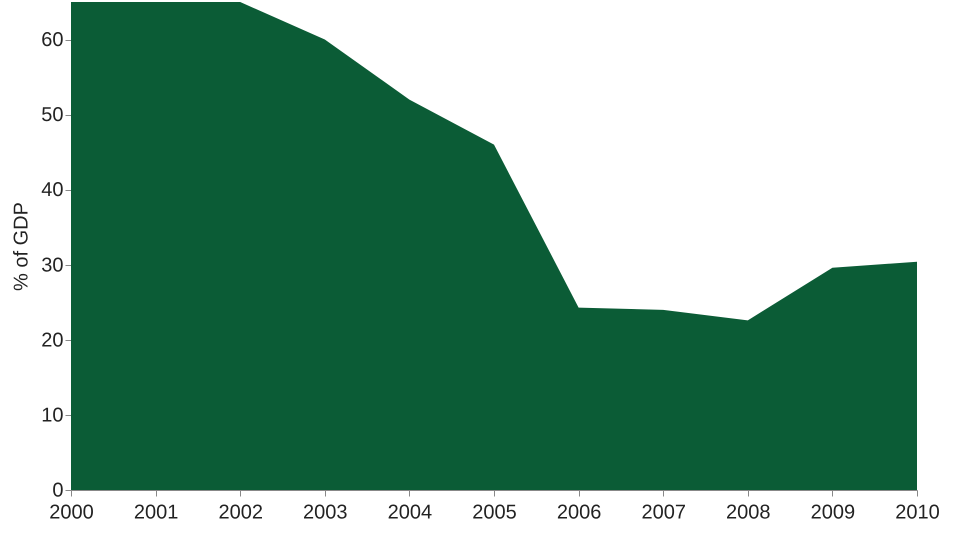  Describe the element at coordinates (52, 40) in the screenshot. I see `y-tick-label: 60` at that location.